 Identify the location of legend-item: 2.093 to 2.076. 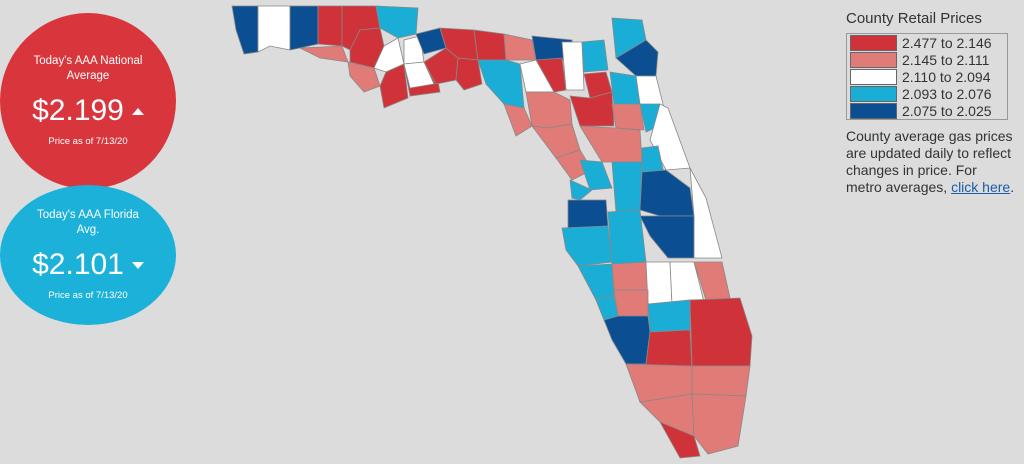
(927, 93).